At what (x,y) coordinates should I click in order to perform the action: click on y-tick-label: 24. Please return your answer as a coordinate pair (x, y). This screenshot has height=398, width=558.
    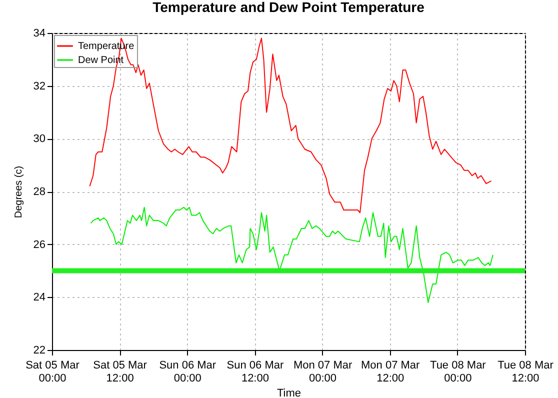
    Looking at the image, I should click on (39, 298).